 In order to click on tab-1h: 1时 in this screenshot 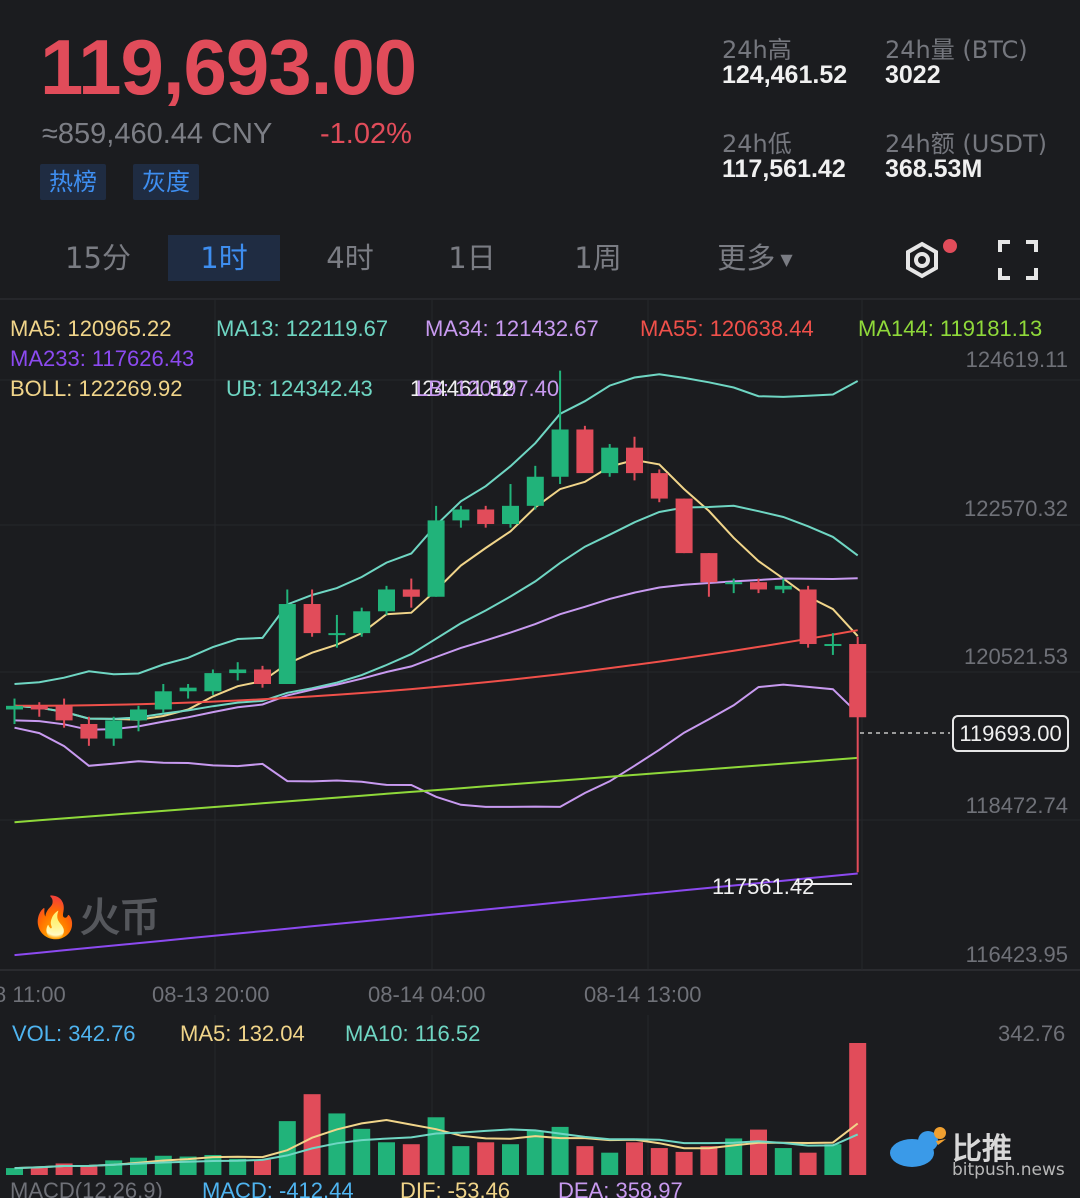, I will do `click(224, 258)`.